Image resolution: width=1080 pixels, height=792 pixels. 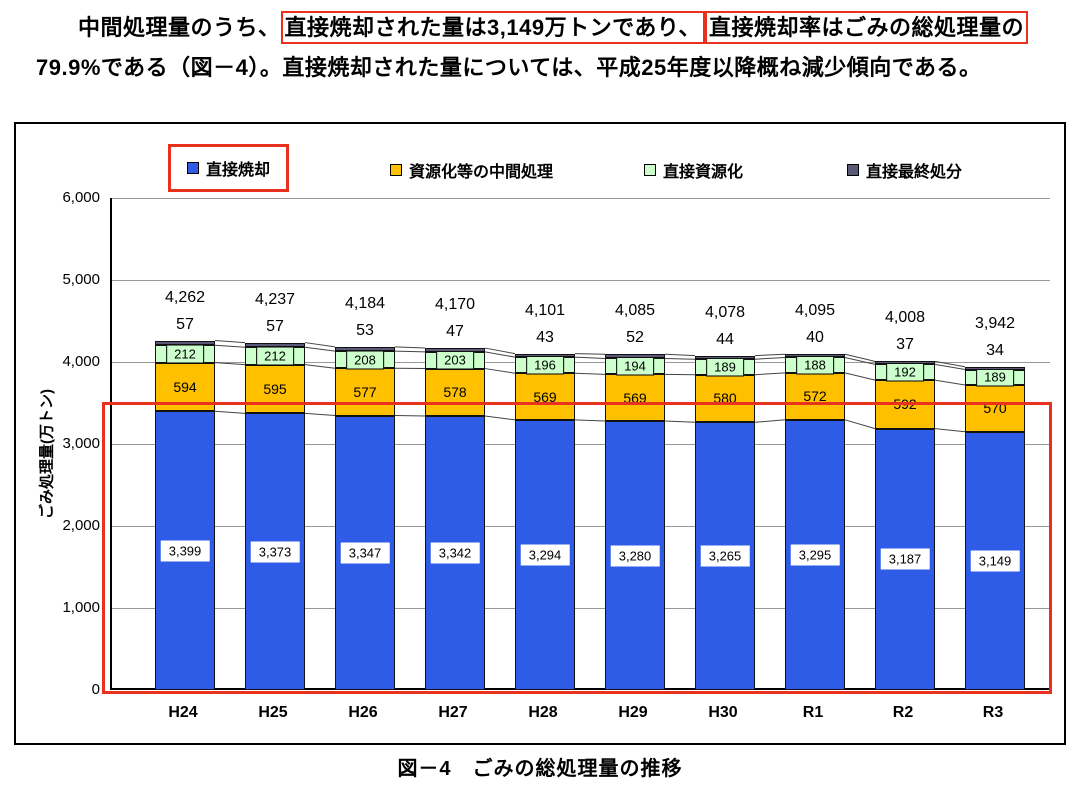 I want to click on bar-value-label: 208, so click(x=365, y=360).